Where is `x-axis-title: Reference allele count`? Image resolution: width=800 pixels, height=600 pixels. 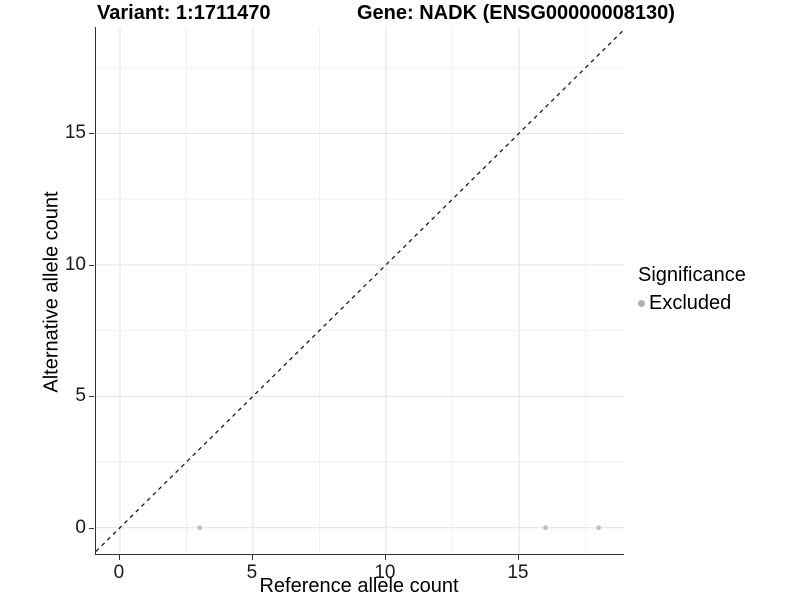 x-axis-title: Reference allele count is located at coordinates (359, 586).